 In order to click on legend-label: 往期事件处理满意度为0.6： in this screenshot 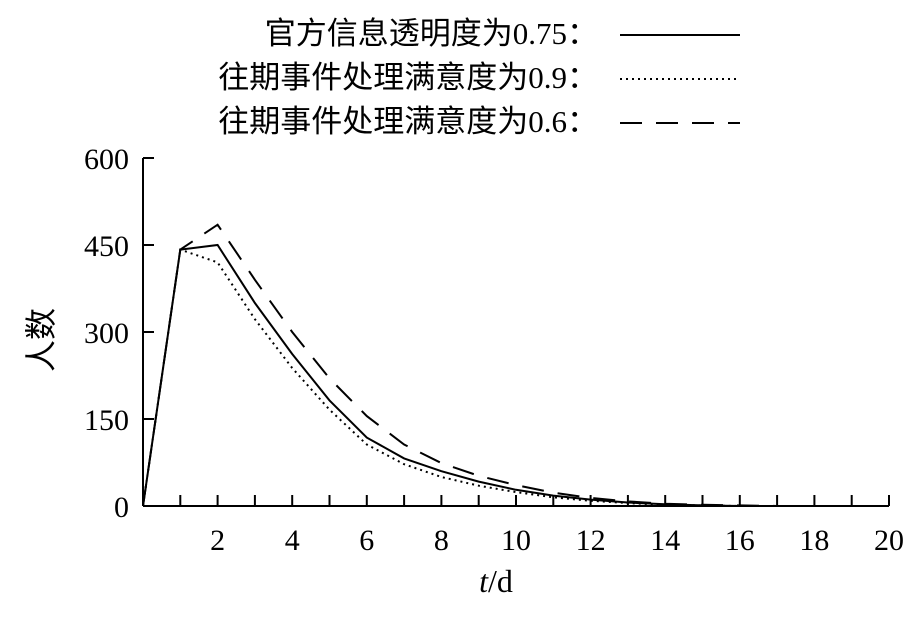, I will do `click(408, 121)`.